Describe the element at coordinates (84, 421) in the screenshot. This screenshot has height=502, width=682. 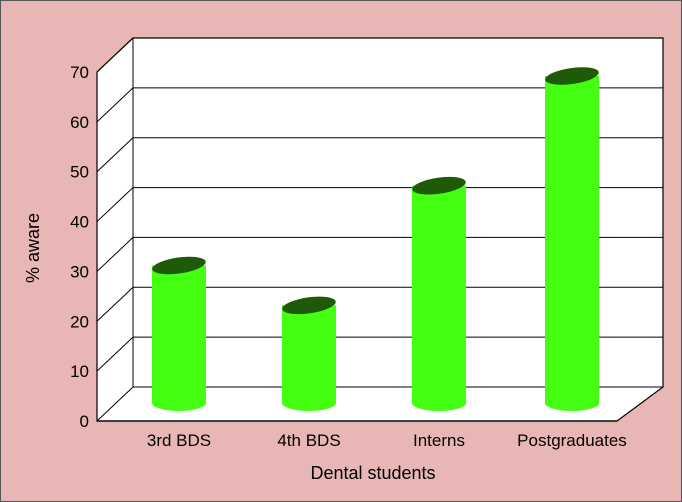
I see `y-tick-label: 0` at that location.